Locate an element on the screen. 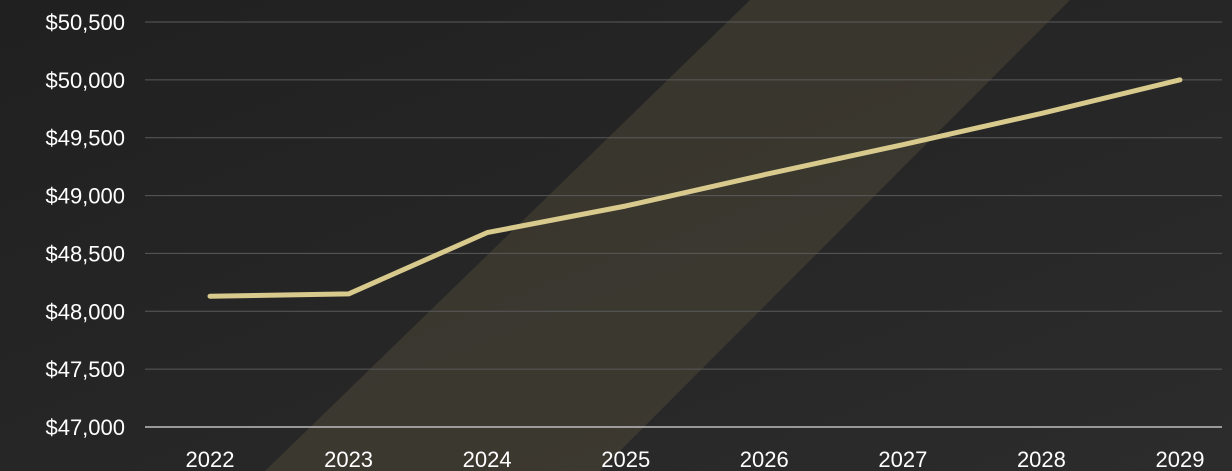 The image size is (1232, 471). y-tick-label: $50,000 is located at coordinates (85, 80).